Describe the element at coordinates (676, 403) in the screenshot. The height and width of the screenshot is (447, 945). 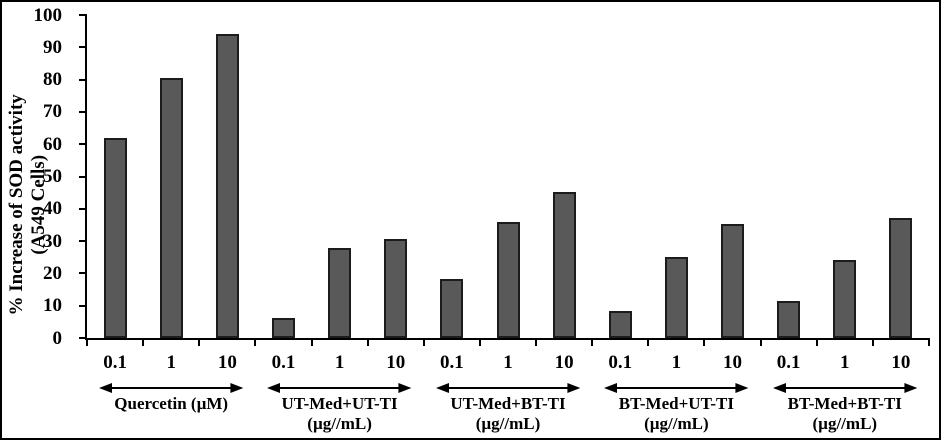
I see `group-label-line1: BT-Med+UT-TI` at that location.